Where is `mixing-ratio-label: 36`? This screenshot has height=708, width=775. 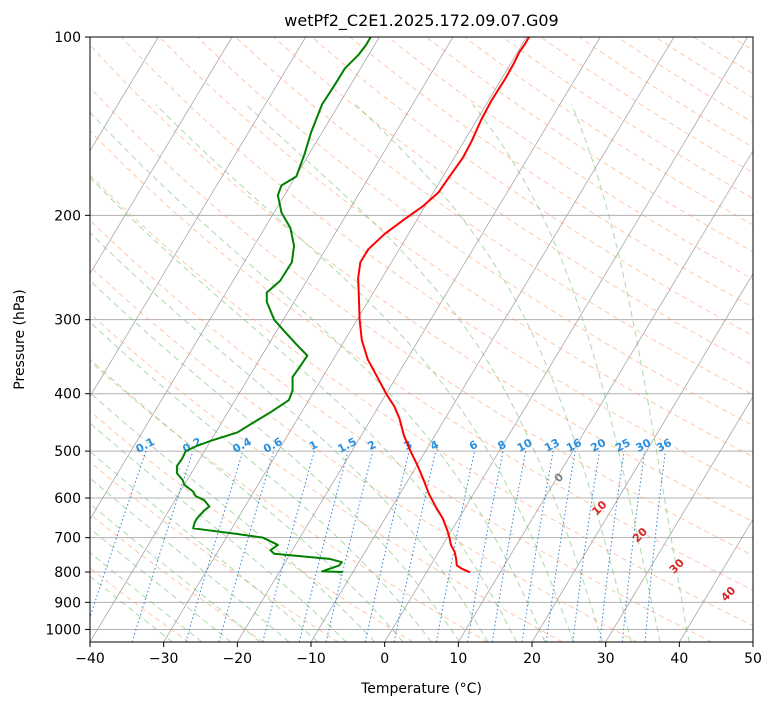
mixing-ratio-label: 36 is located at coordinates (664, 445).